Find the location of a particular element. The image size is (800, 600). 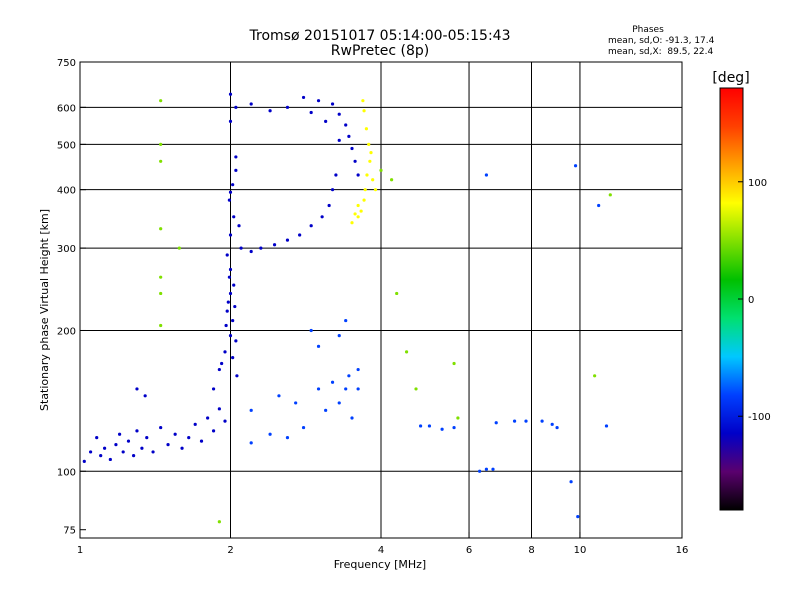

y-tick-label: 600 is located at coordinates (66, 108).